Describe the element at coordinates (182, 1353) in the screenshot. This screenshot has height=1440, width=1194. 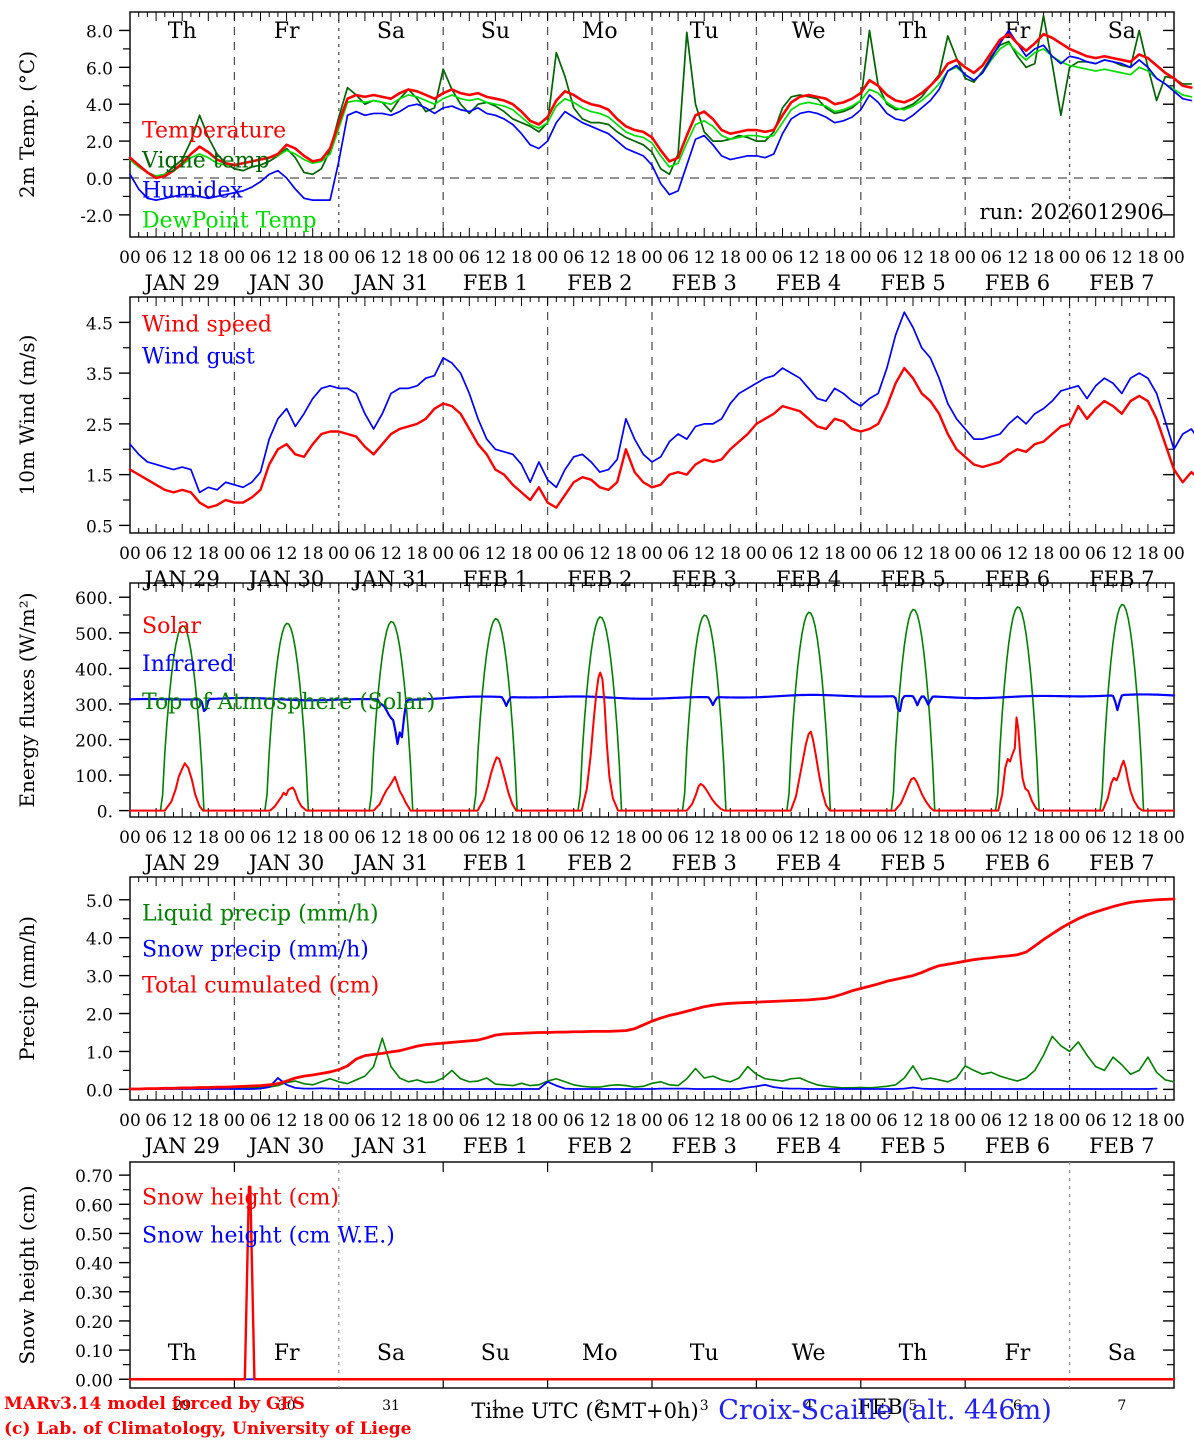
I see `dow-label-snow: Th` at that location.